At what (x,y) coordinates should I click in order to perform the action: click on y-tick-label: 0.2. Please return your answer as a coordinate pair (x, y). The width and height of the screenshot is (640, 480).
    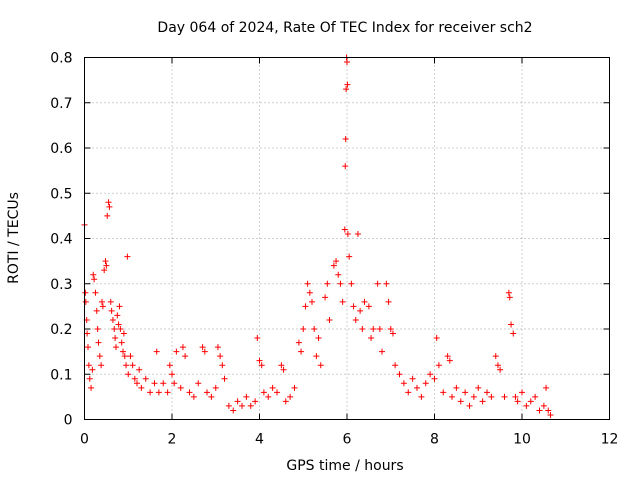
    Looking at the image, I should click on (61, 330).